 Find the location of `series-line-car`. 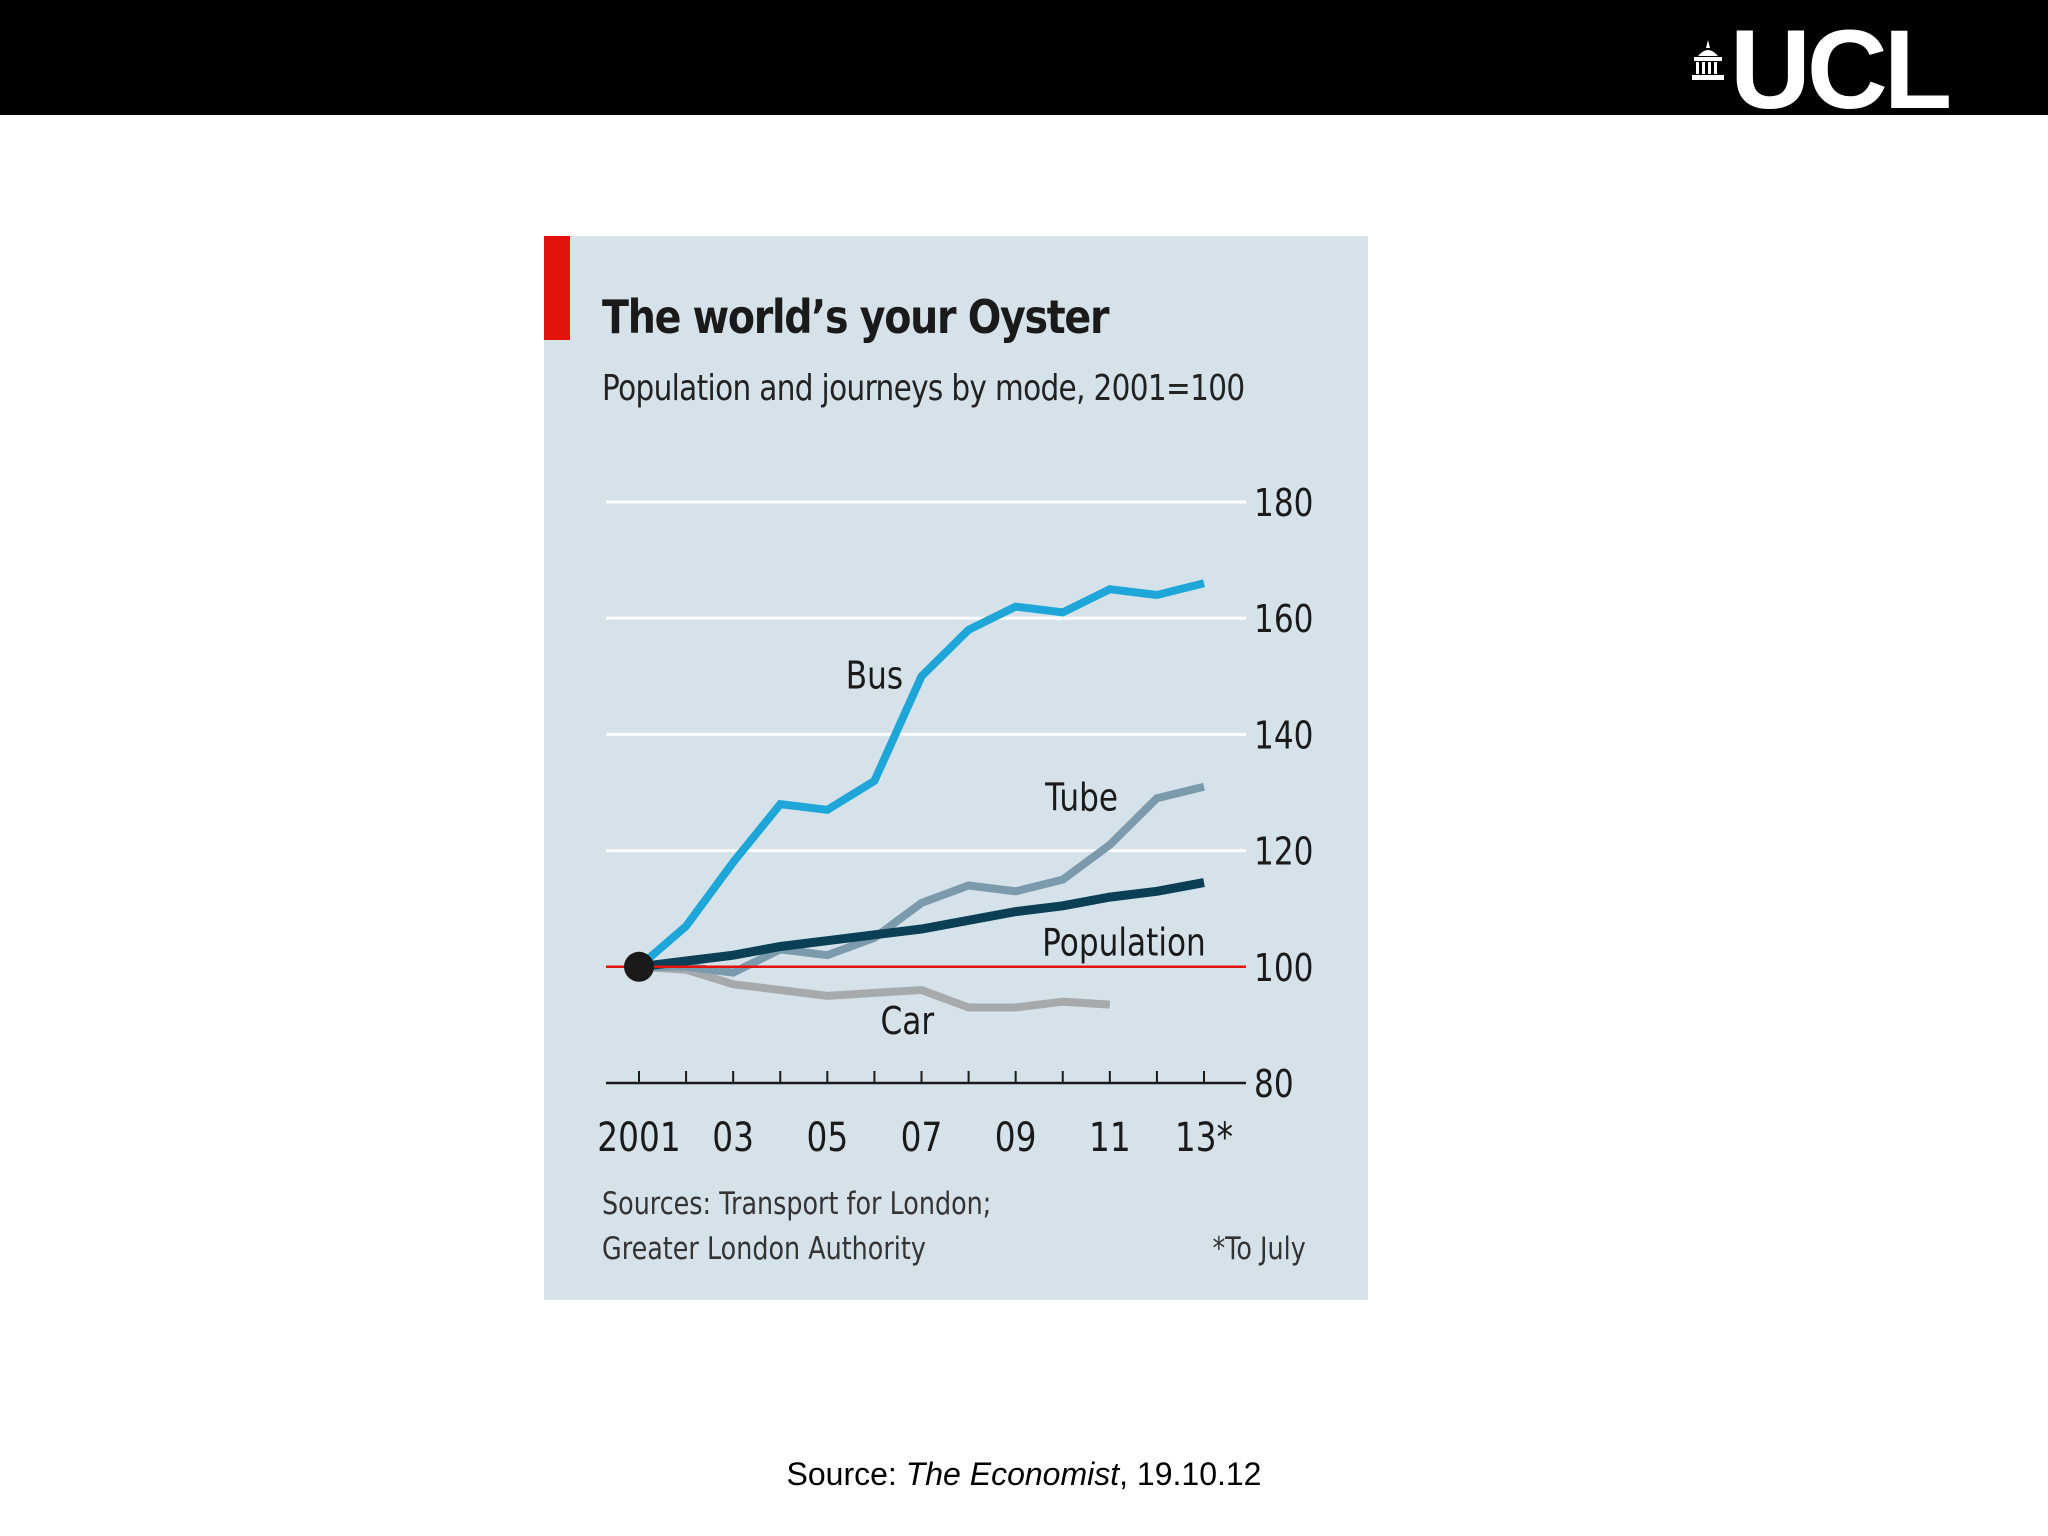

series-line-car is located at coordinates (874, 987).